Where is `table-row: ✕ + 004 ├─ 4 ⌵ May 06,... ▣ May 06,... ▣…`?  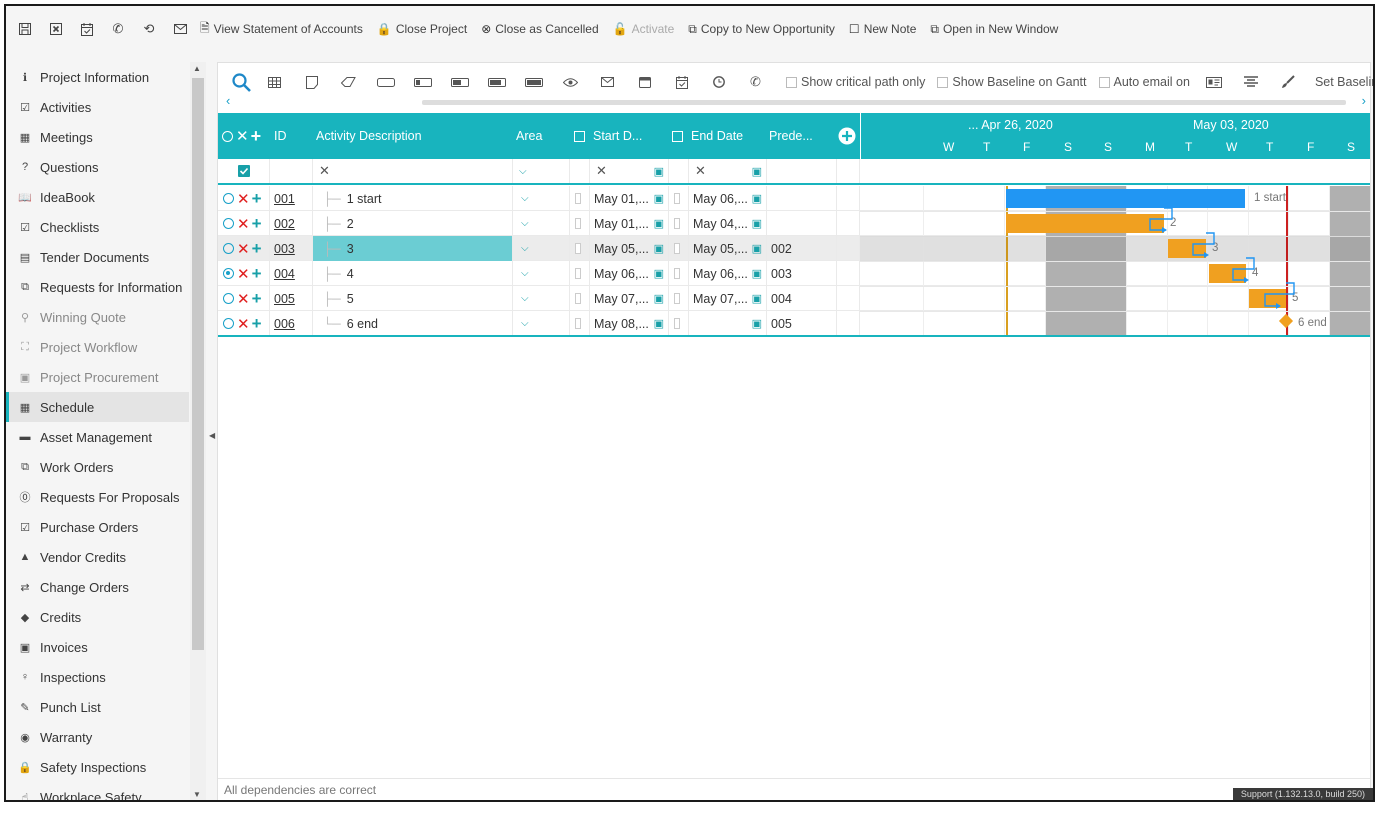
table-row: ✕ + 004 ├─ 4 ⌵ May 06,... ▣ May 06,... ▣… is located at coordinates (794, 273).